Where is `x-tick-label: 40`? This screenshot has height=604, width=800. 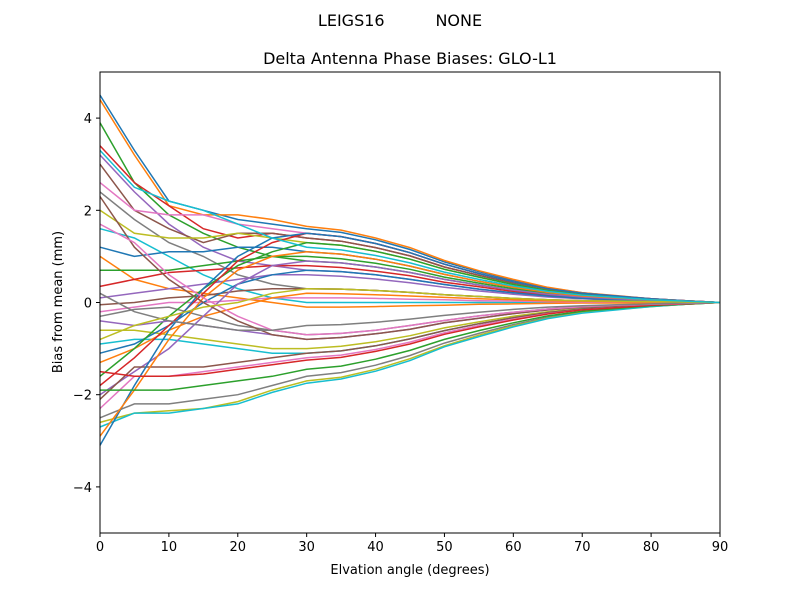
x-tick-label: 40 is located at coordinates (375, 547).